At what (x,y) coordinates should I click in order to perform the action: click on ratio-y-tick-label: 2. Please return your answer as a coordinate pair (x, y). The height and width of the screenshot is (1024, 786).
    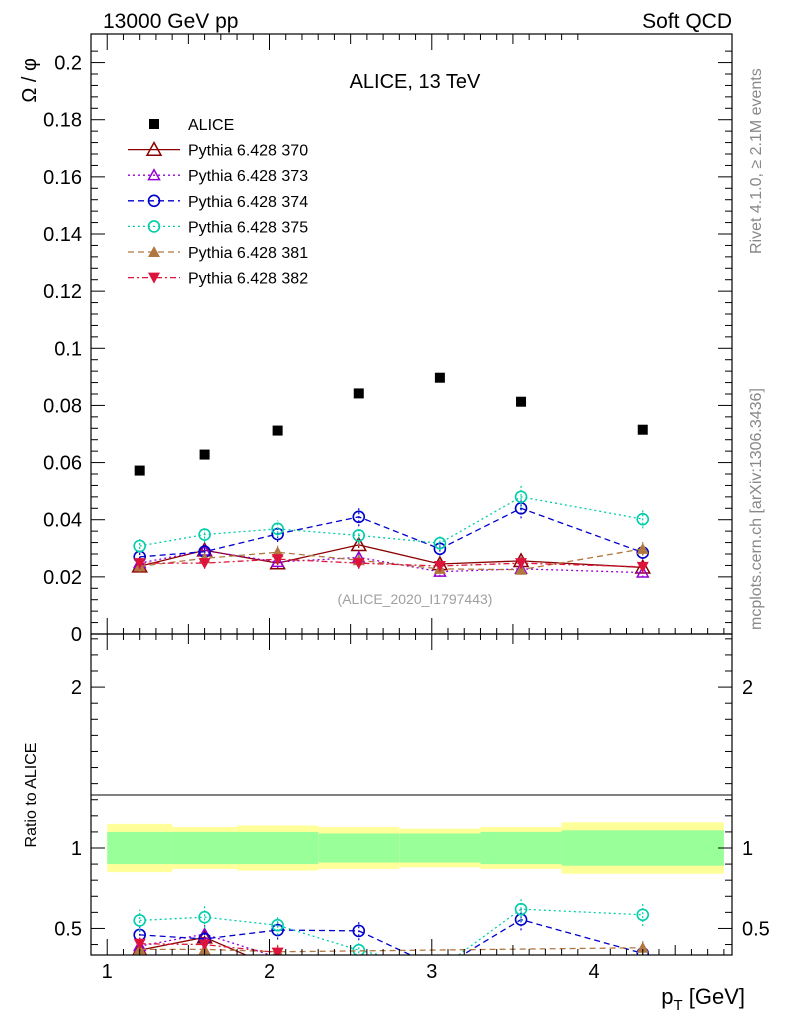
    Looking at the image, I should click on (76, 688).